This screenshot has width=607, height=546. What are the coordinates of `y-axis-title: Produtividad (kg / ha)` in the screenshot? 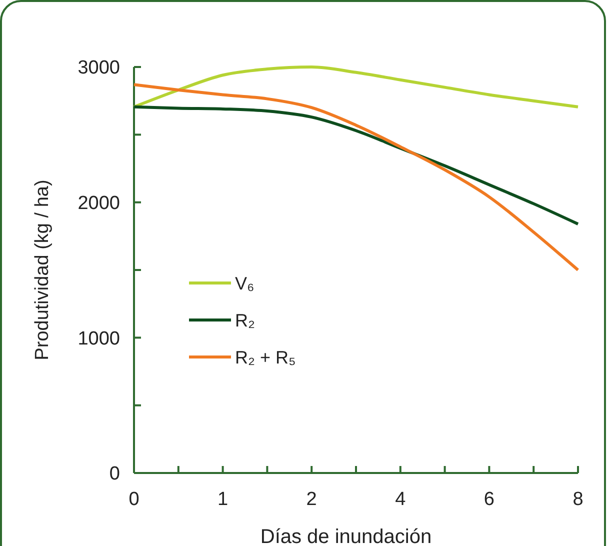 It's located at (42, 270).